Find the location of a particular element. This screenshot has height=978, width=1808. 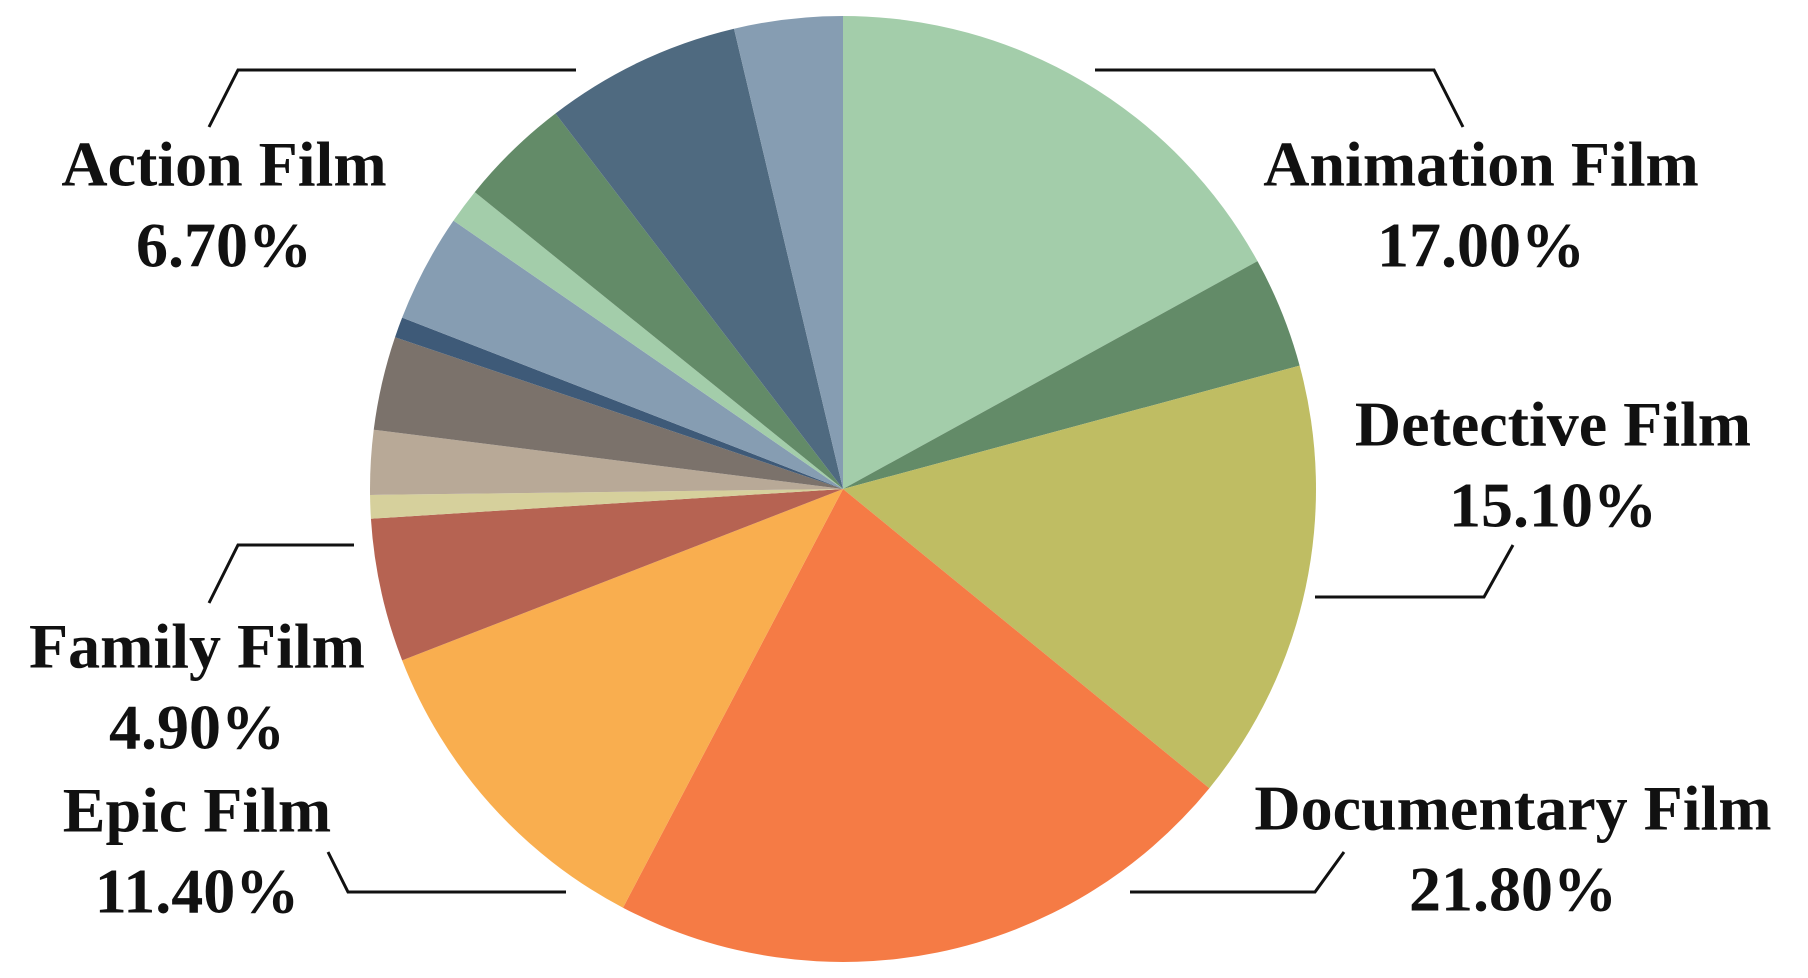

slice-label: Action Film is located at coordinates (223, 164).